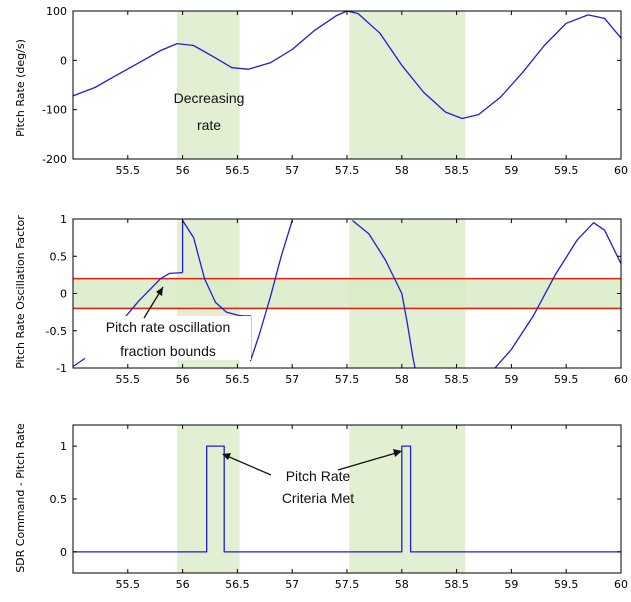 This screenshot has height=602, width=631. Describe the element at coordinates (168, 338) in the screenshot. I see `annotation-bounds-background` at that location.